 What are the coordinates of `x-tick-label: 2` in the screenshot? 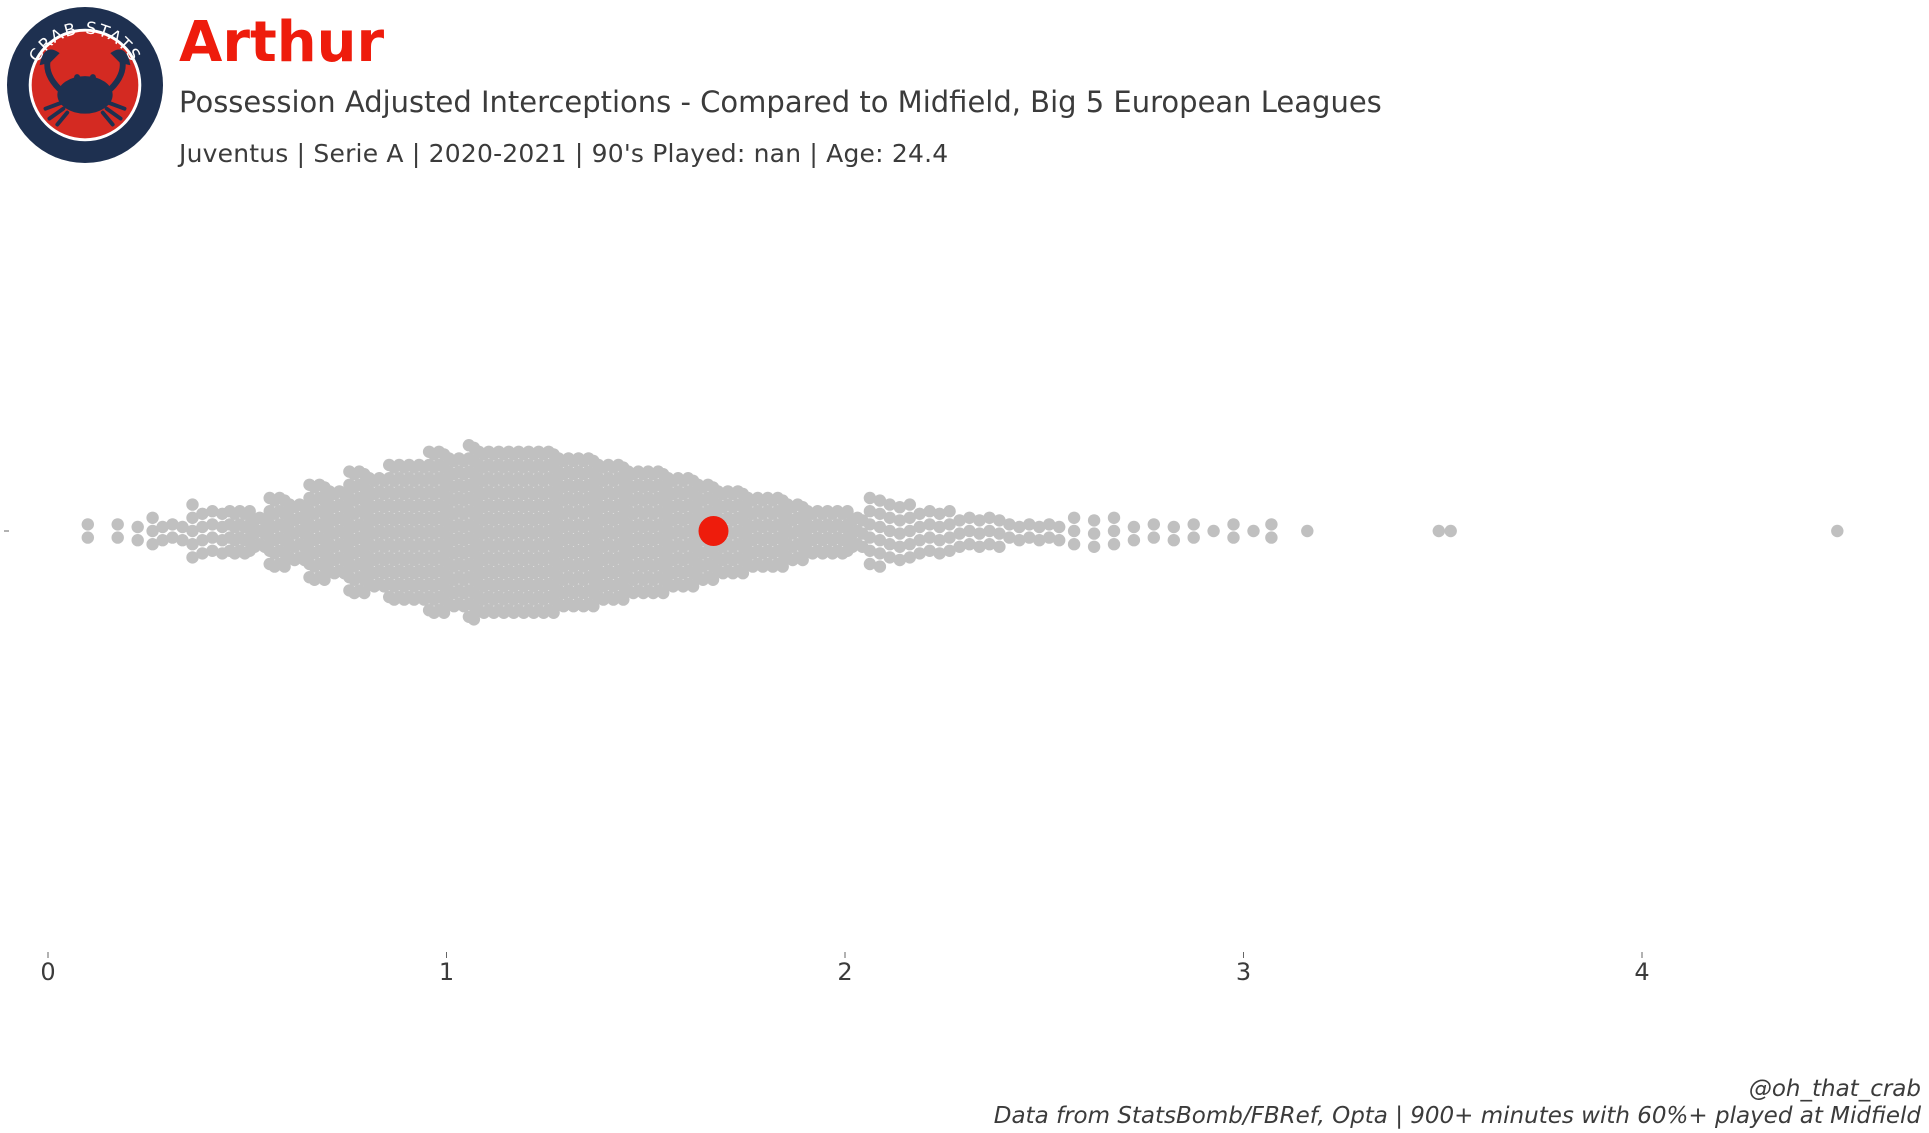 It's located at (844, 972).